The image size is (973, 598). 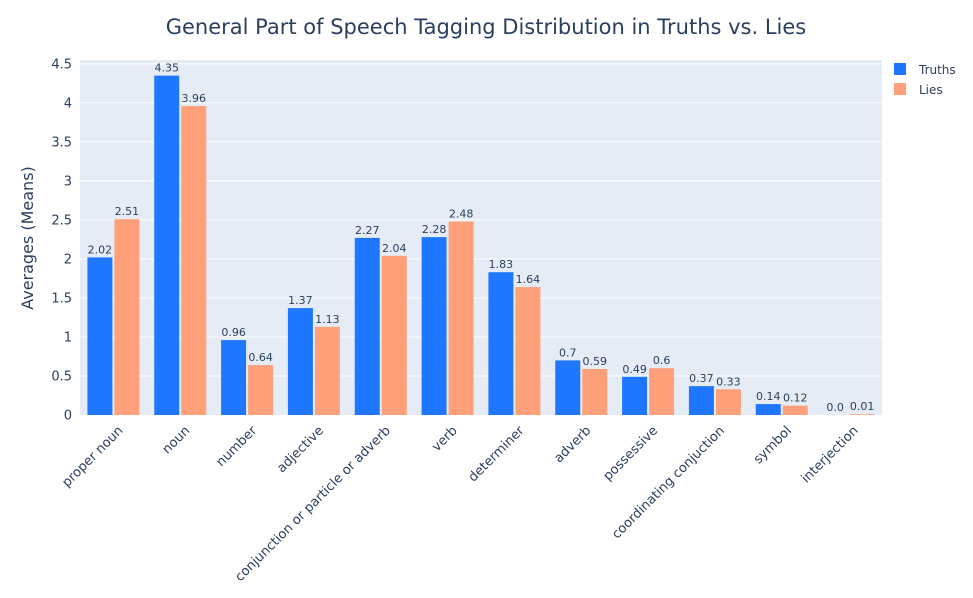 I want to click on bar-value-label: 0.33, so click(x=728, y=381).